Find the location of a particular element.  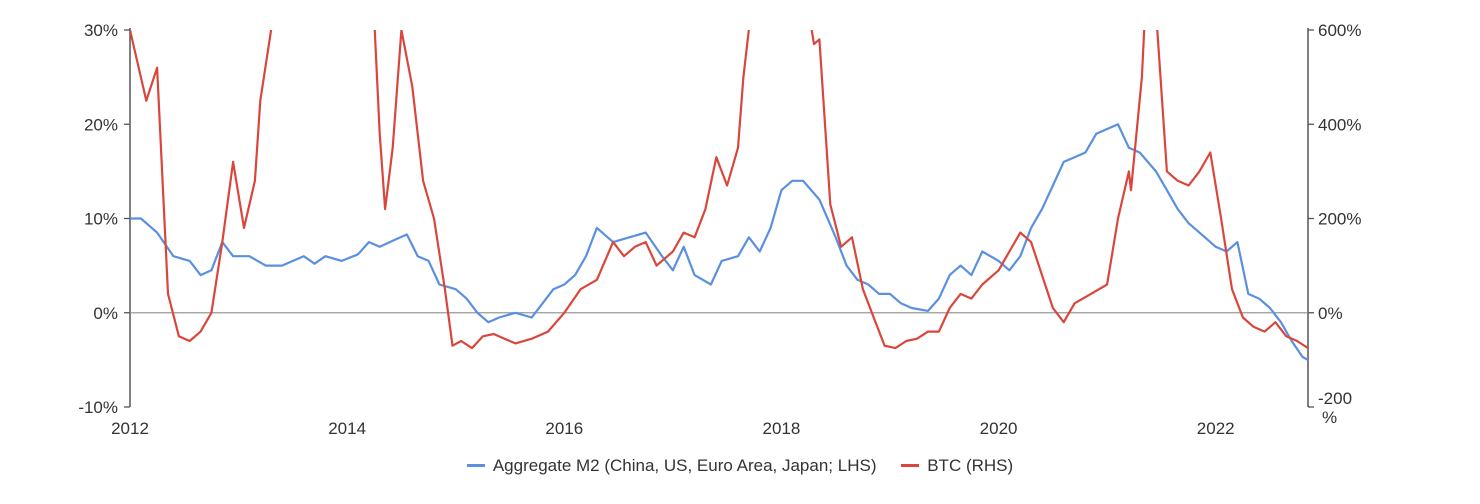

x-tick-label: 2020 is located at coordinates (999, 428).